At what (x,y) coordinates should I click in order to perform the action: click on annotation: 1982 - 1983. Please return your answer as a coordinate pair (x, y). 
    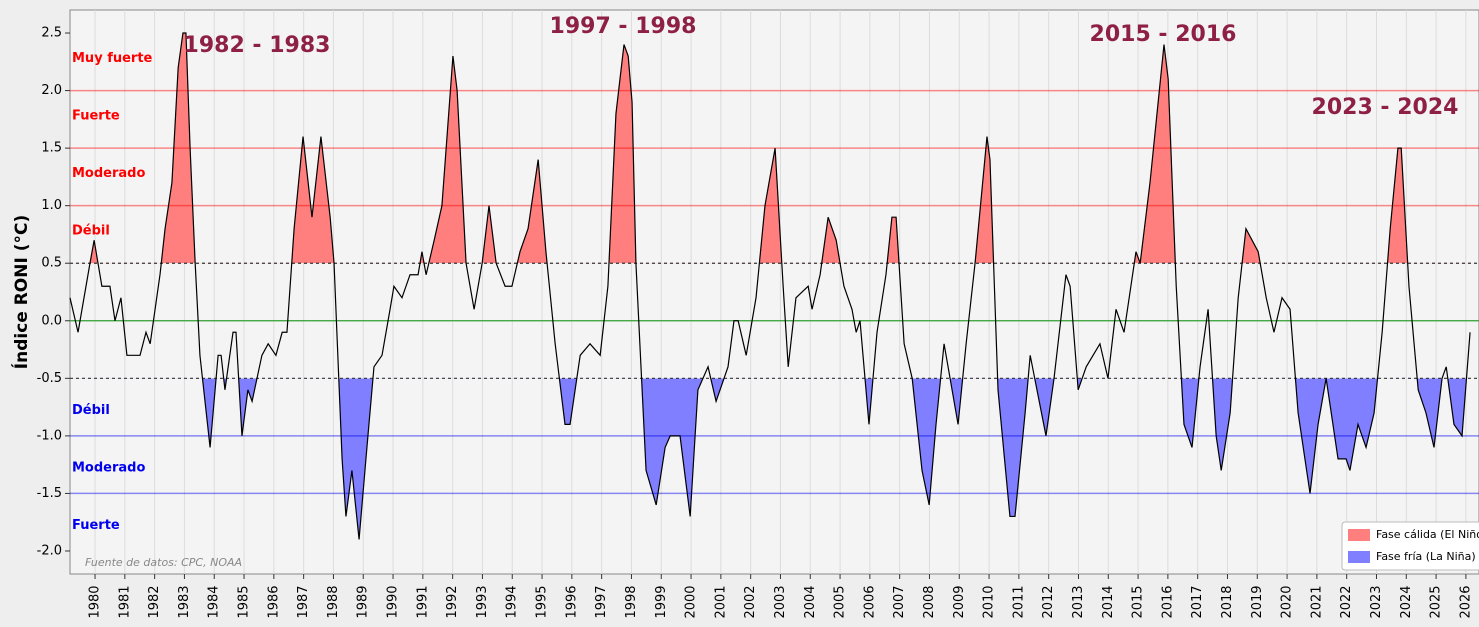
    Looking at the image, I should click on (257, 45).